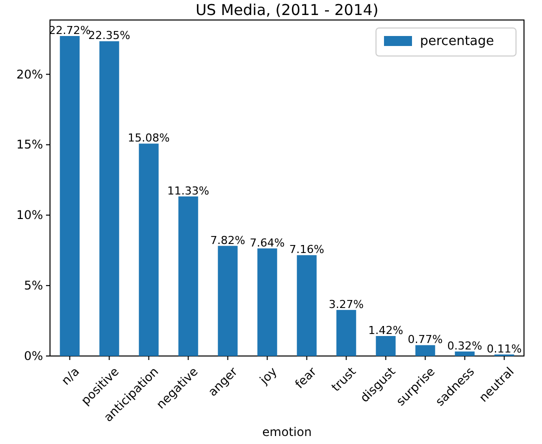  What do you see at coordinates (287, 432) in the screenshot?
I see `x-axis-title: emotion` at bounding box center [287, 432].